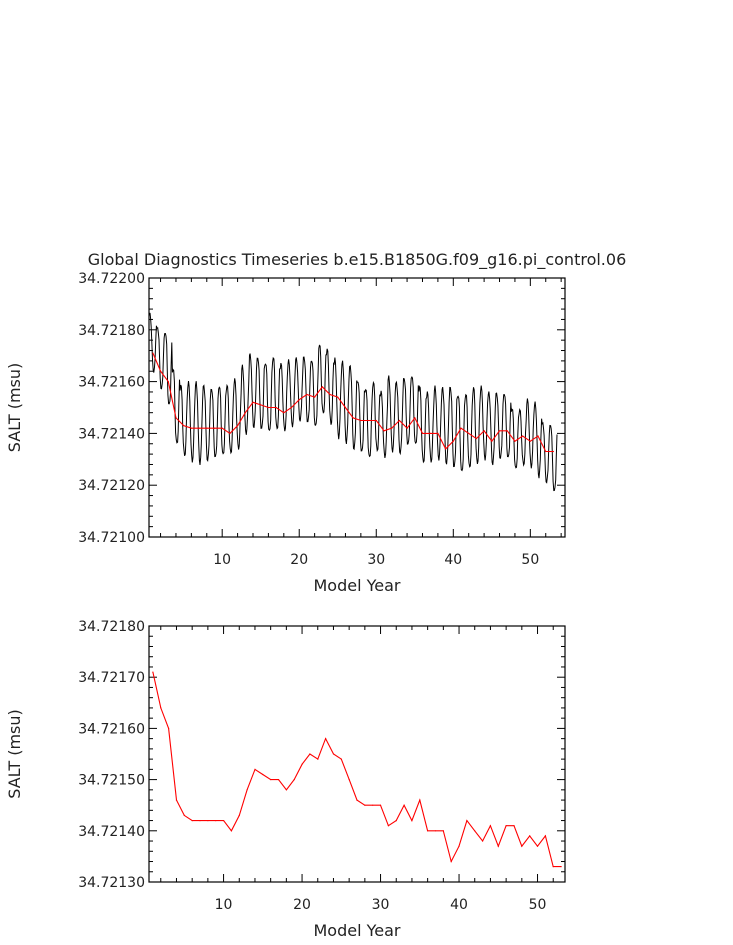 The image size is (733, 945). Describe the element at coordinates (453, 560) in the screenshot. I see `x-tick-label: 40` at that location.